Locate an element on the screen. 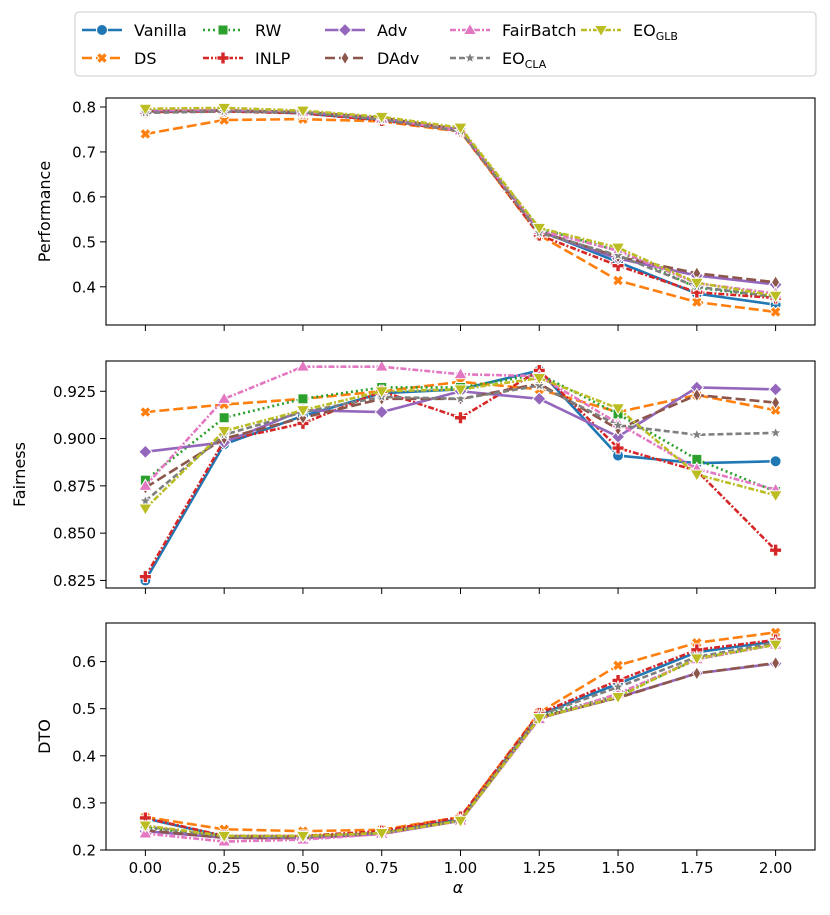  y-tick-label: 0.5 is located at coordinates (84, 242).